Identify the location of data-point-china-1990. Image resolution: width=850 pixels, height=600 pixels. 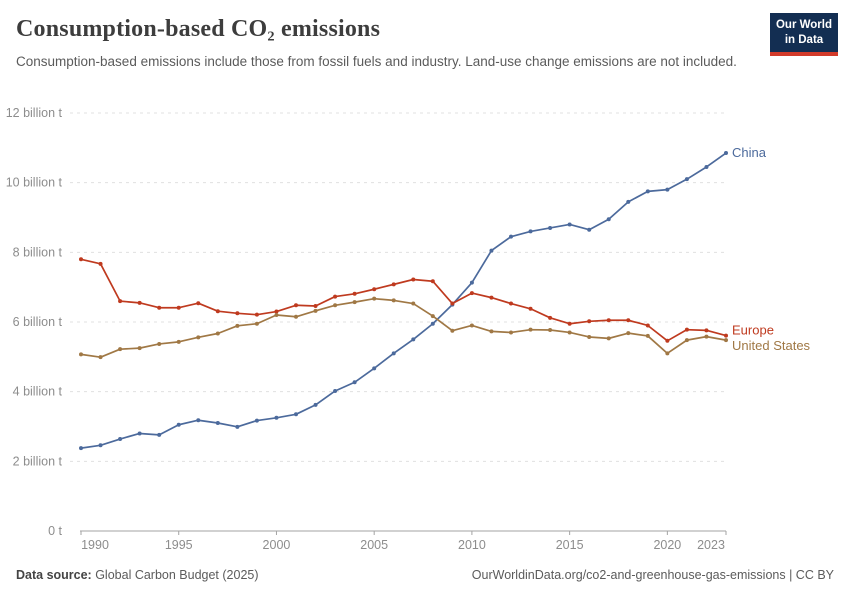
(81, 448).